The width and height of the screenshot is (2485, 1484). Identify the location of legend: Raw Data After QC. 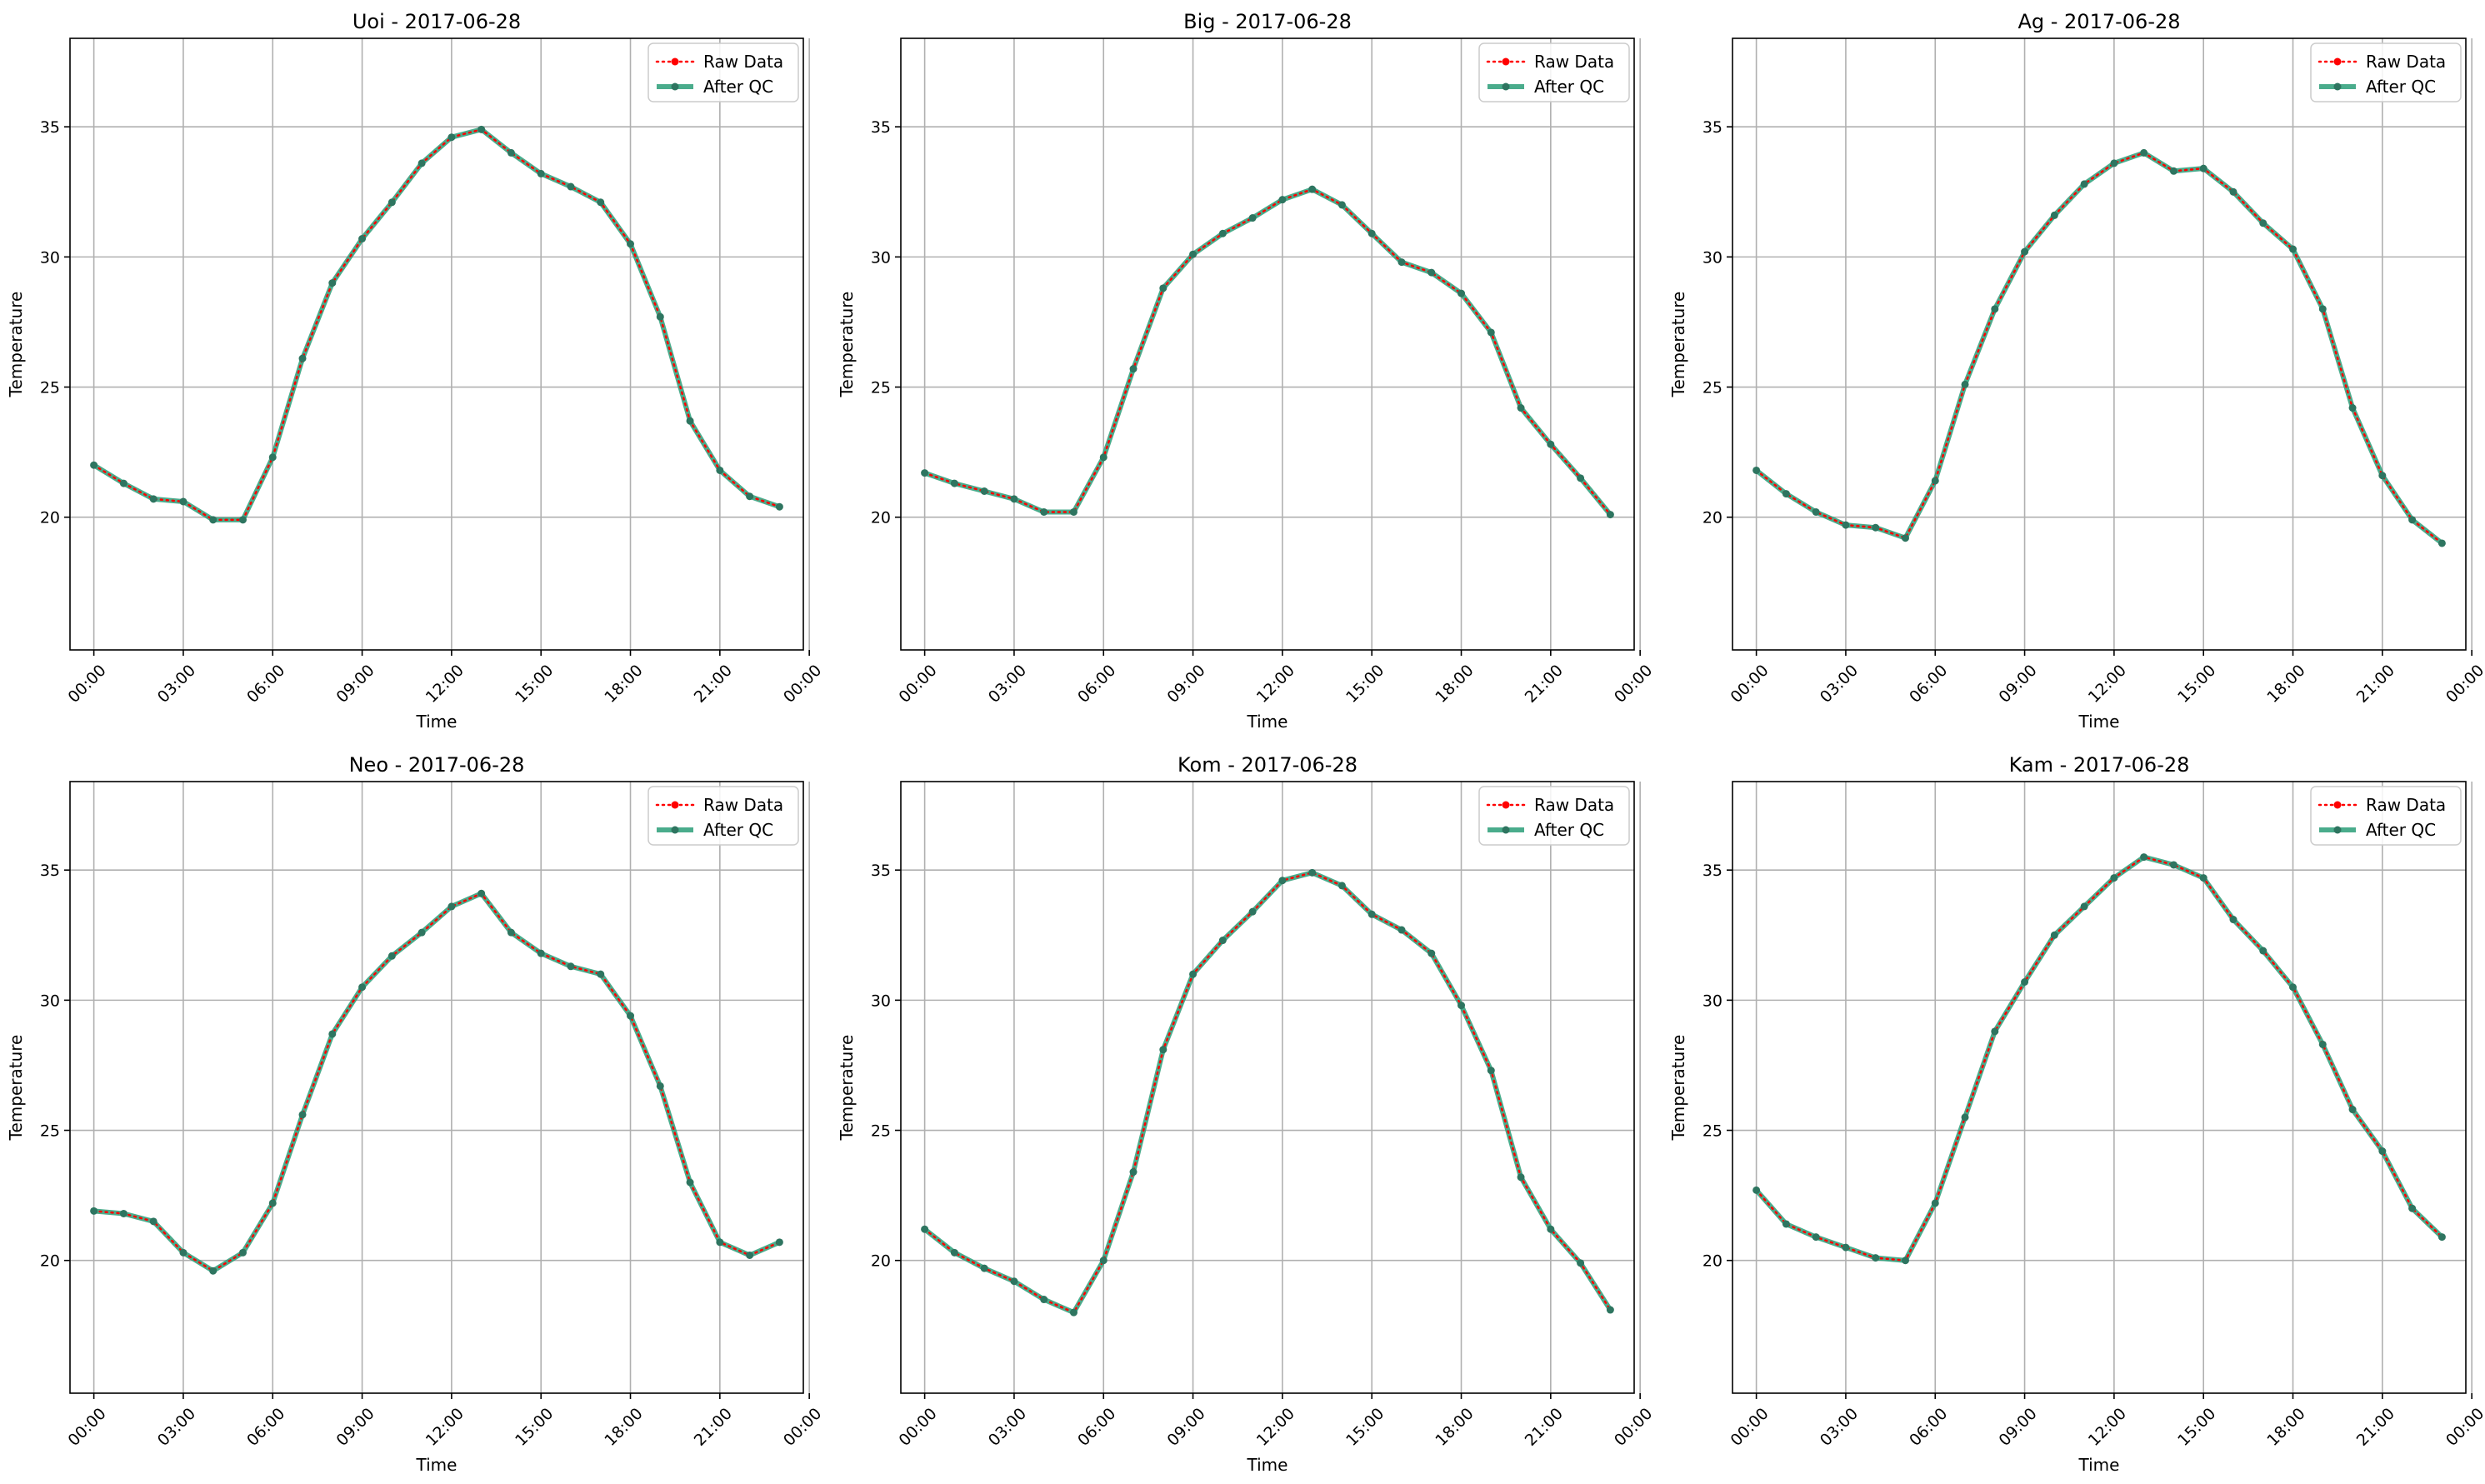
(1554, 72).